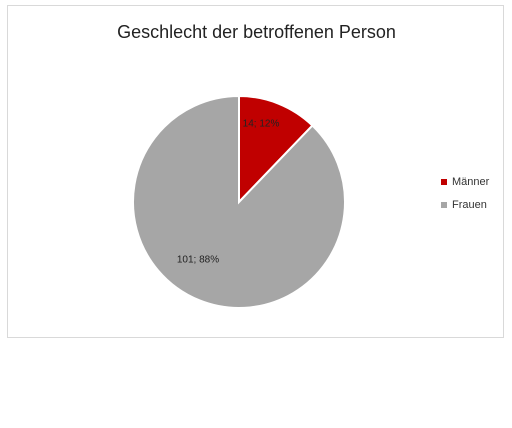 This screenshot has width=512, height=428. Describe the element at coordinates (256, 32) in the screenshot. I see `chart-title: Geschlecht der betroffenen Person` at that location.